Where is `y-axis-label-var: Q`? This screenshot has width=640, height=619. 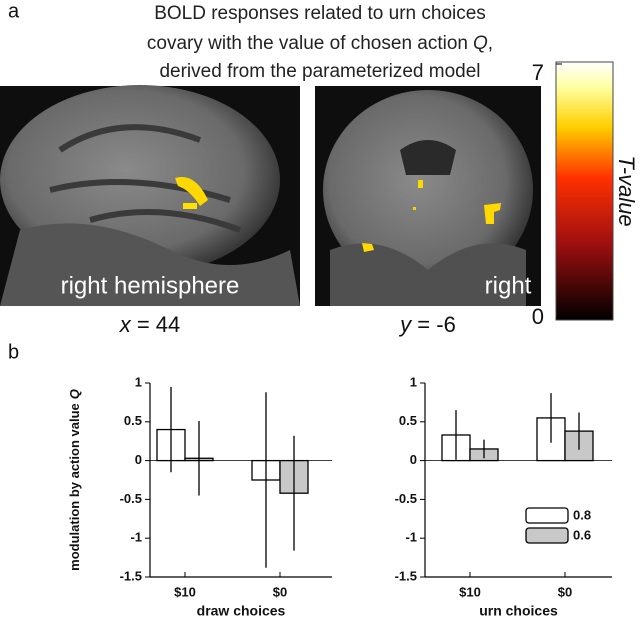
y-axis-label-var: Q is located at coordinates (74, 394).